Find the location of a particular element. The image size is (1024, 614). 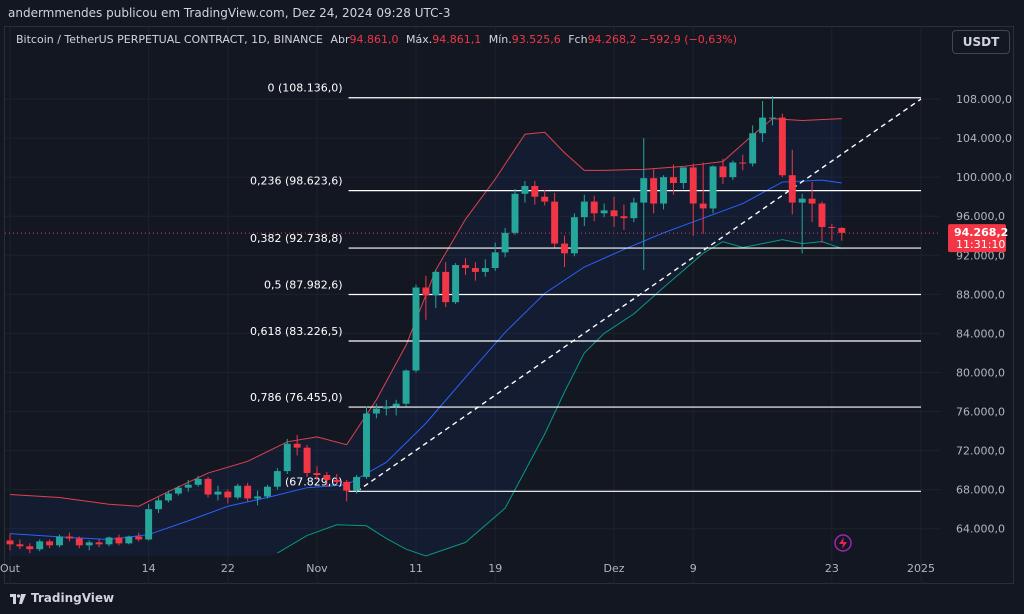

y-tick-label: 104.000,0 is located at coordinates (984, 138).